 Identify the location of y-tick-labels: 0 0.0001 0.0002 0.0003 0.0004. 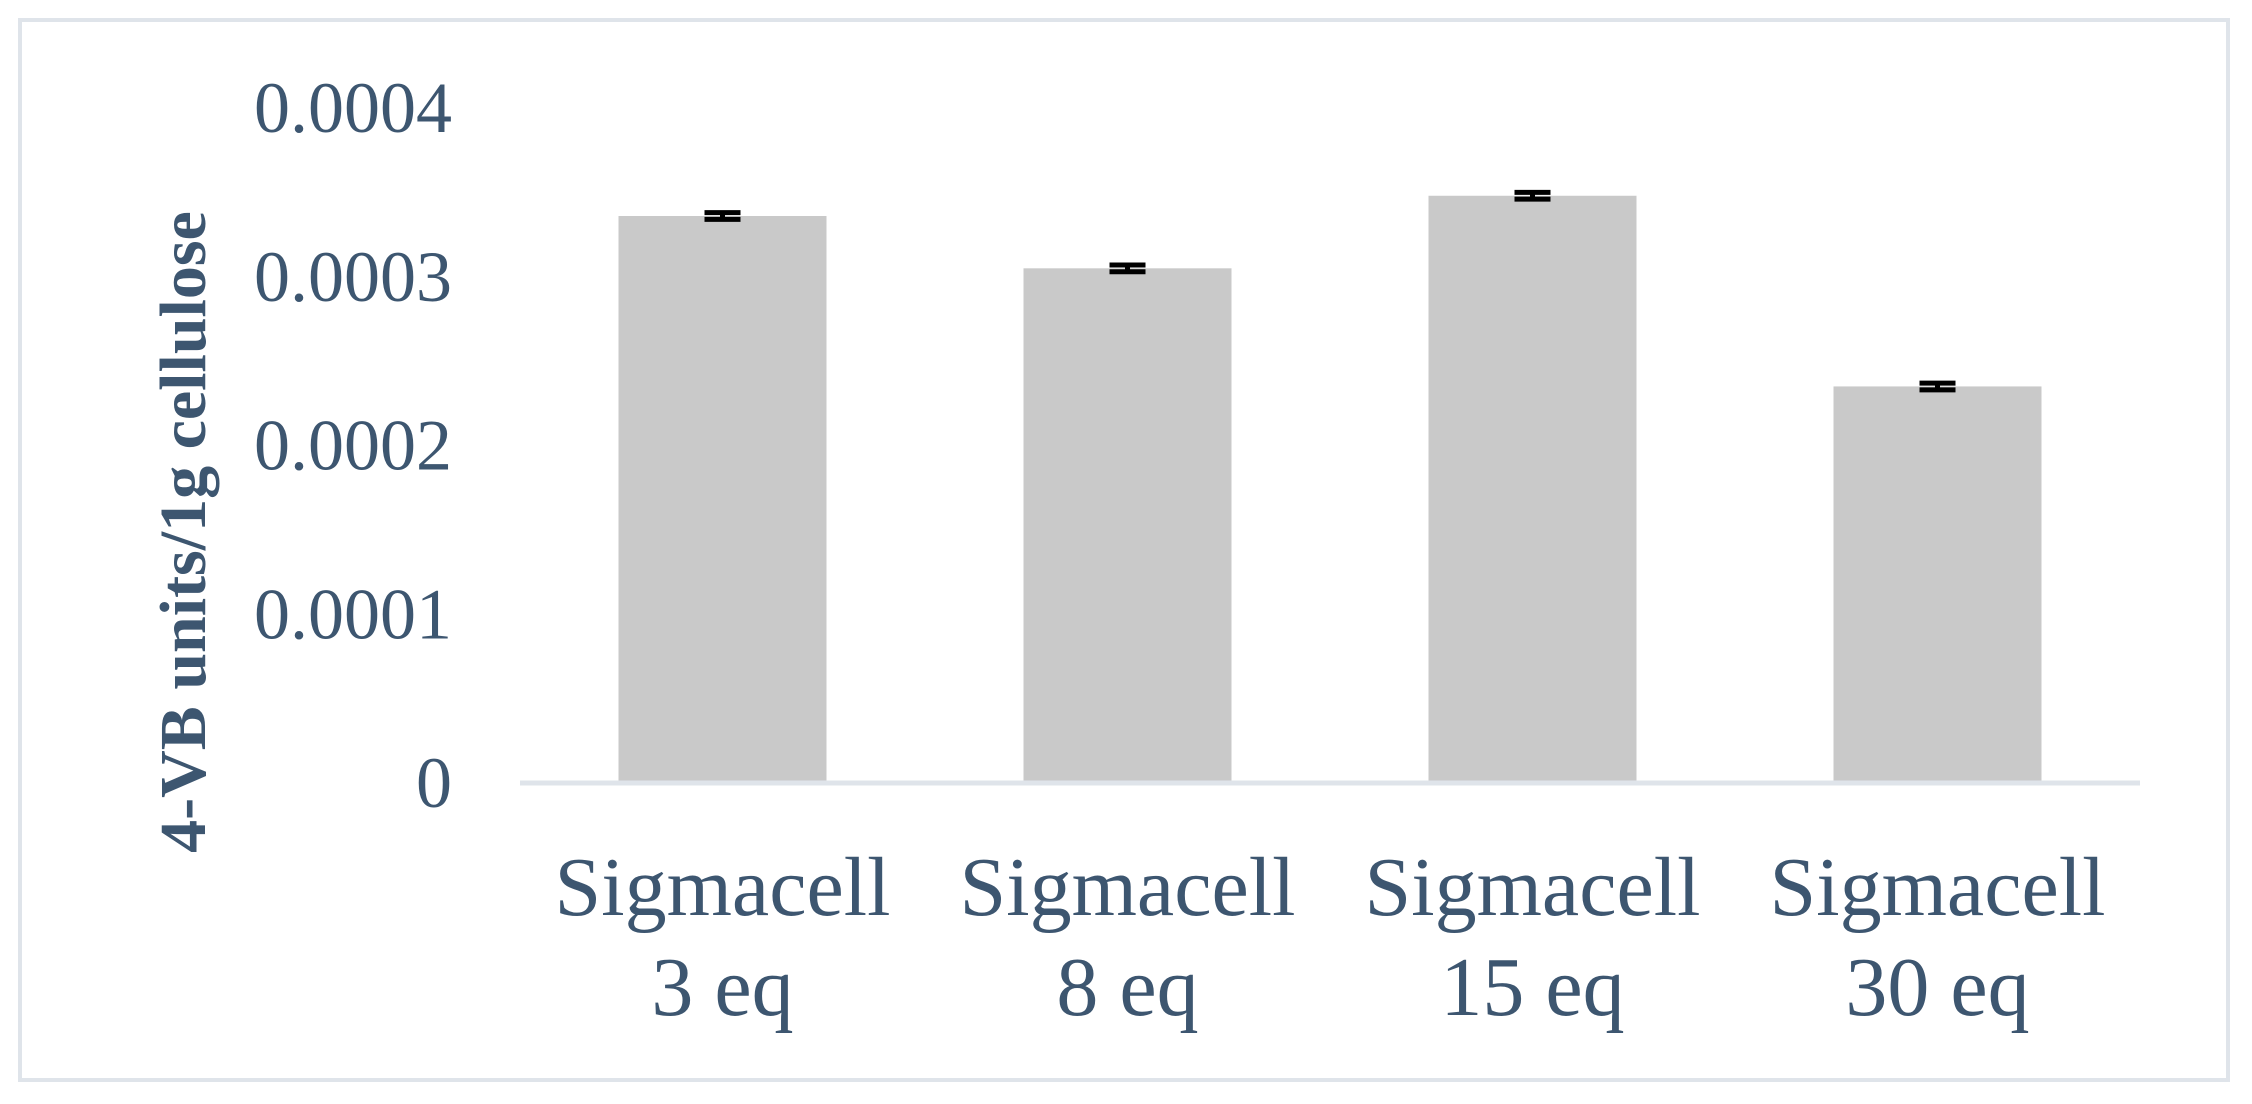
(353, 445).